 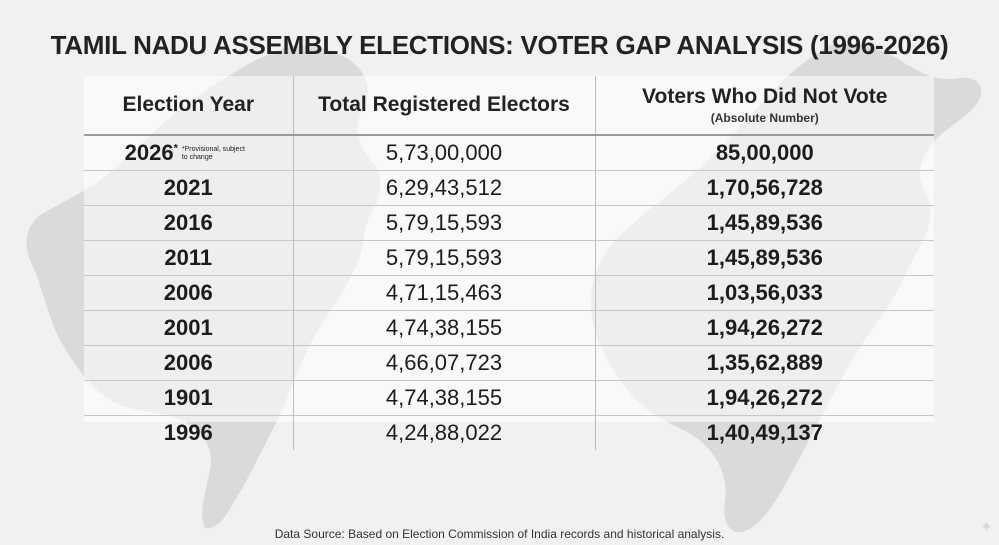 I want to click on table-row: 2006 4,66,07,723 1,35,62,889, so click(x=509, y=363).